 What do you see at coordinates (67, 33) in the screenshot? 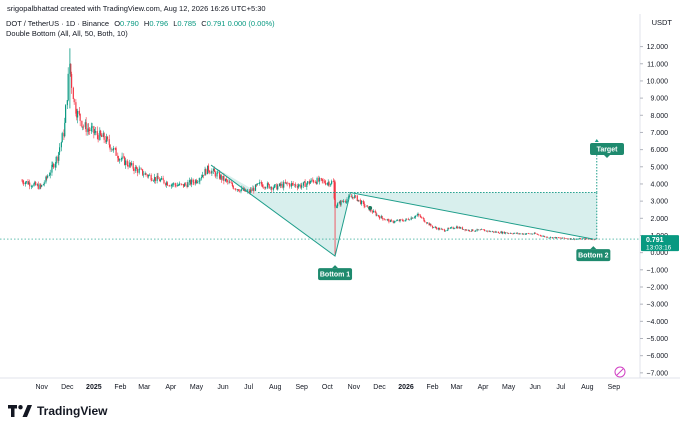
I see `indicator-legend: Double Bottom (All, All, 50, Both, 10)` at bounding box center [67, 33].